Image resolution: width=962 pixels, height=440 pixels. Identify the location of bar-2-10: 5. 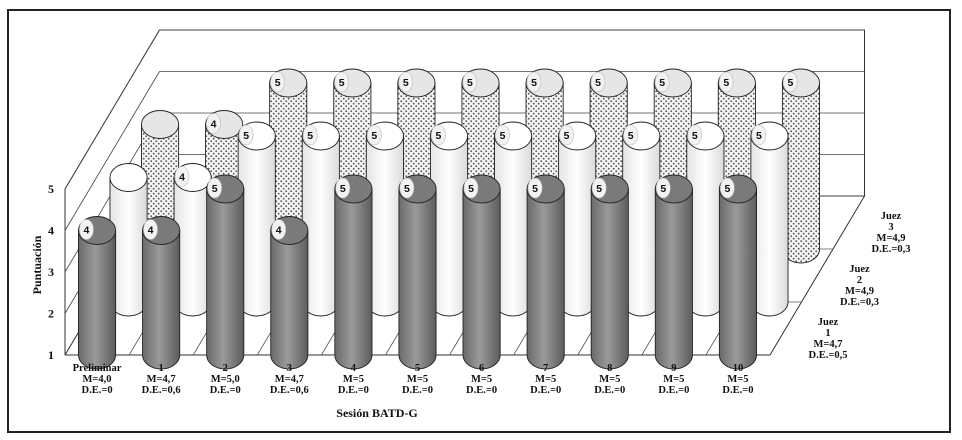
(769, 219).